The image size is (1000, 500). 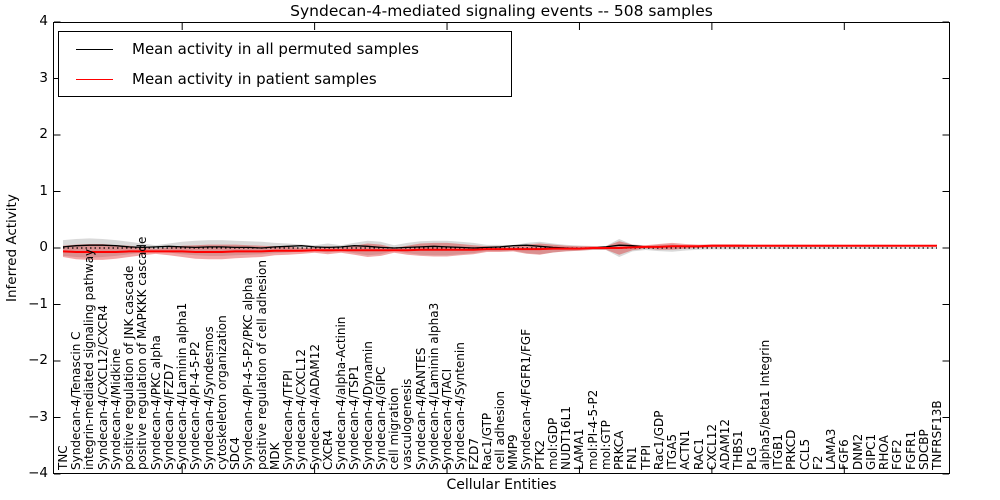 I want to click on y-tick-label: 1, so click(x=43, y=190).